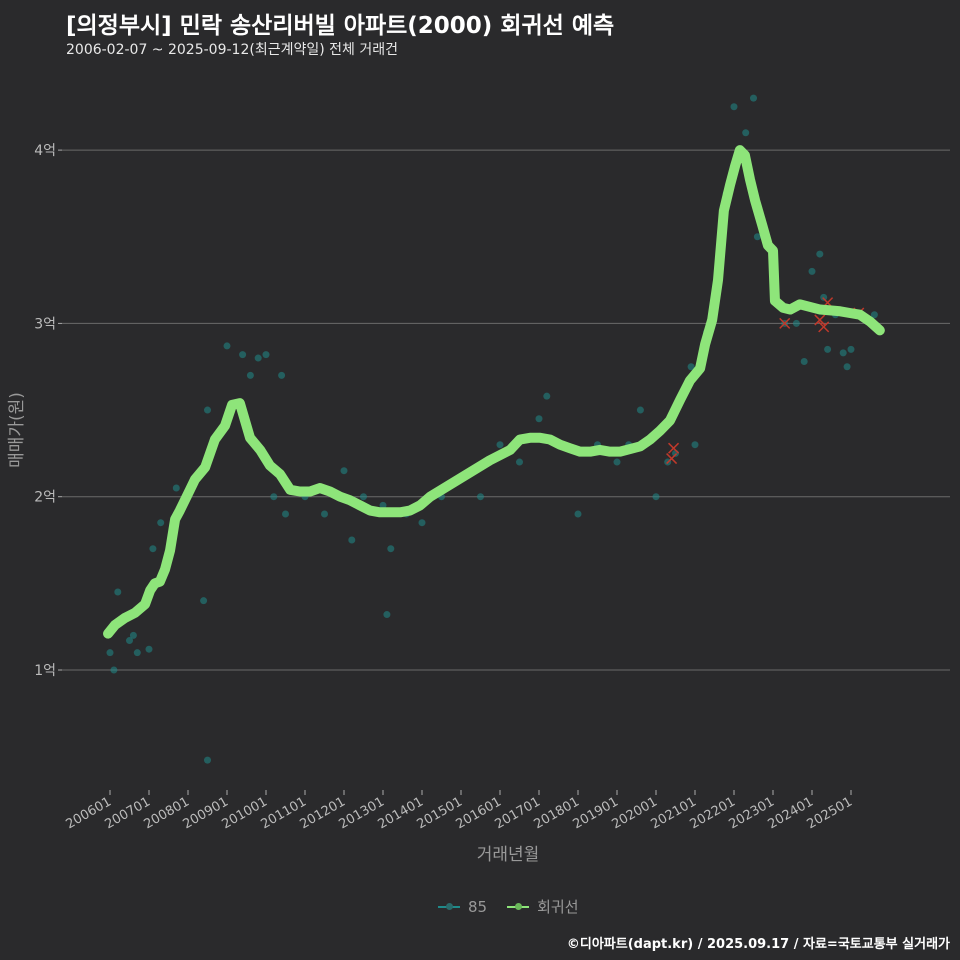  What do you see at coordinates (830, 813) in the screenshot?
I see `x-tick-label: 202501` at bounding box center [830, 813].